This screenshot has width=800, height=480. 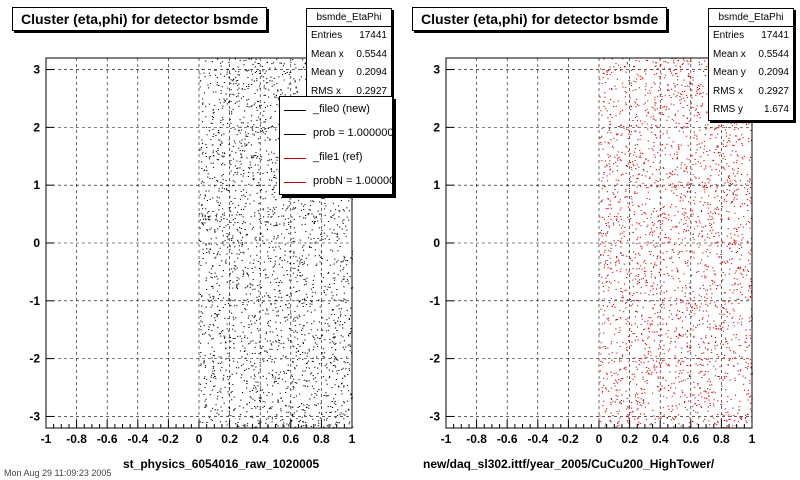 What do you see at coordinates (295, 158) in the screenshot?
I see `legend-line` at bounding box center [295, 158].